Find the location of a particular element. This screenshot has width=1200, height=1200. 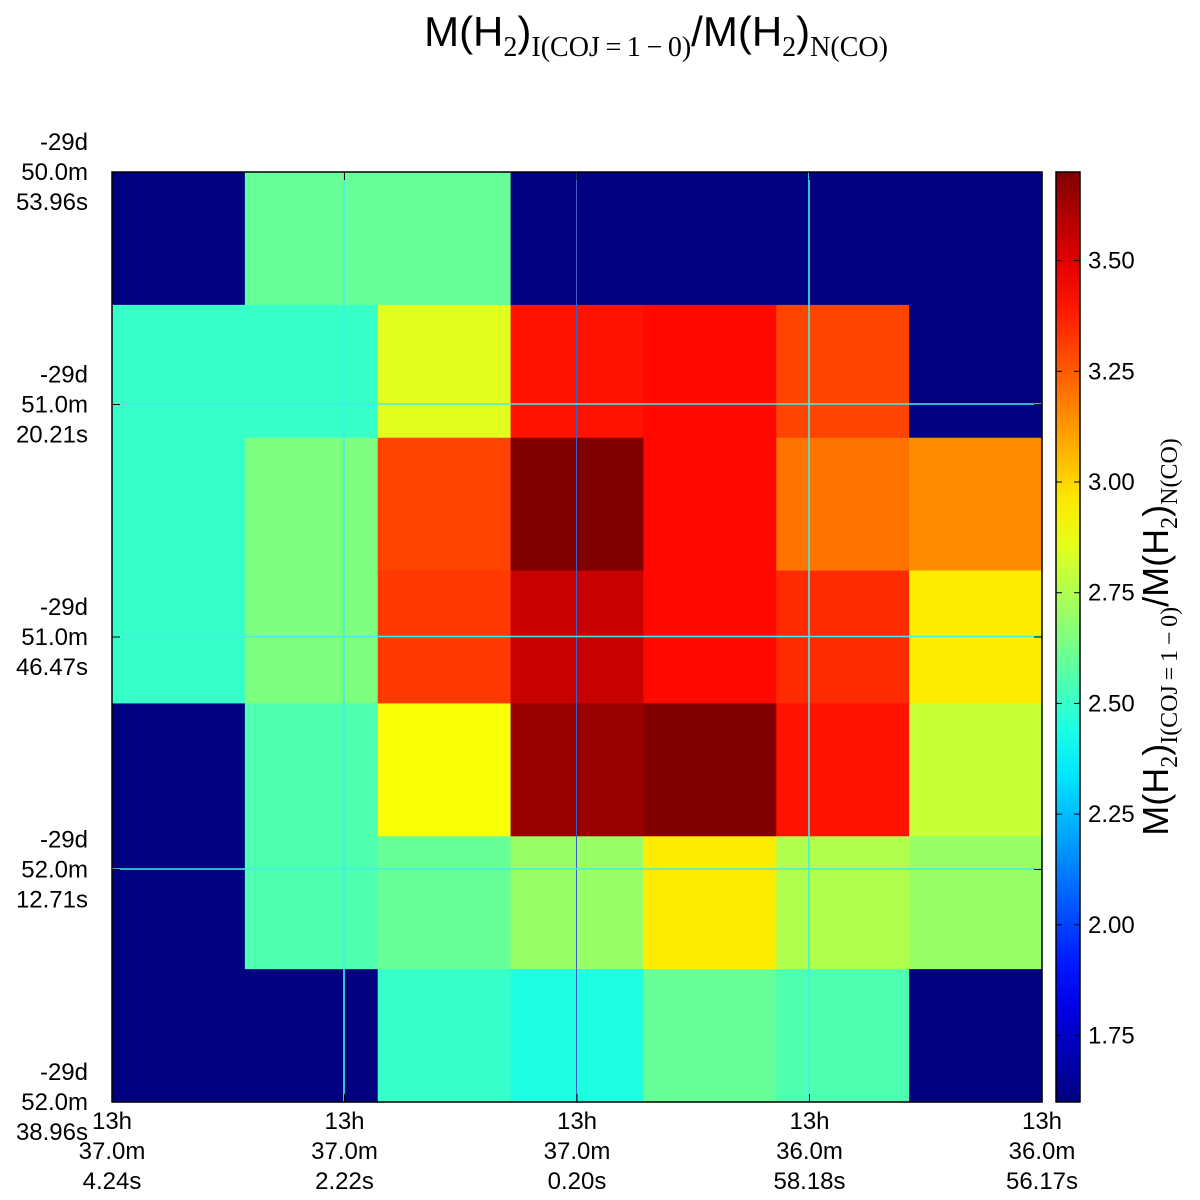

heatmap-cell-r1-c2 is located at coordinates (444, 371).